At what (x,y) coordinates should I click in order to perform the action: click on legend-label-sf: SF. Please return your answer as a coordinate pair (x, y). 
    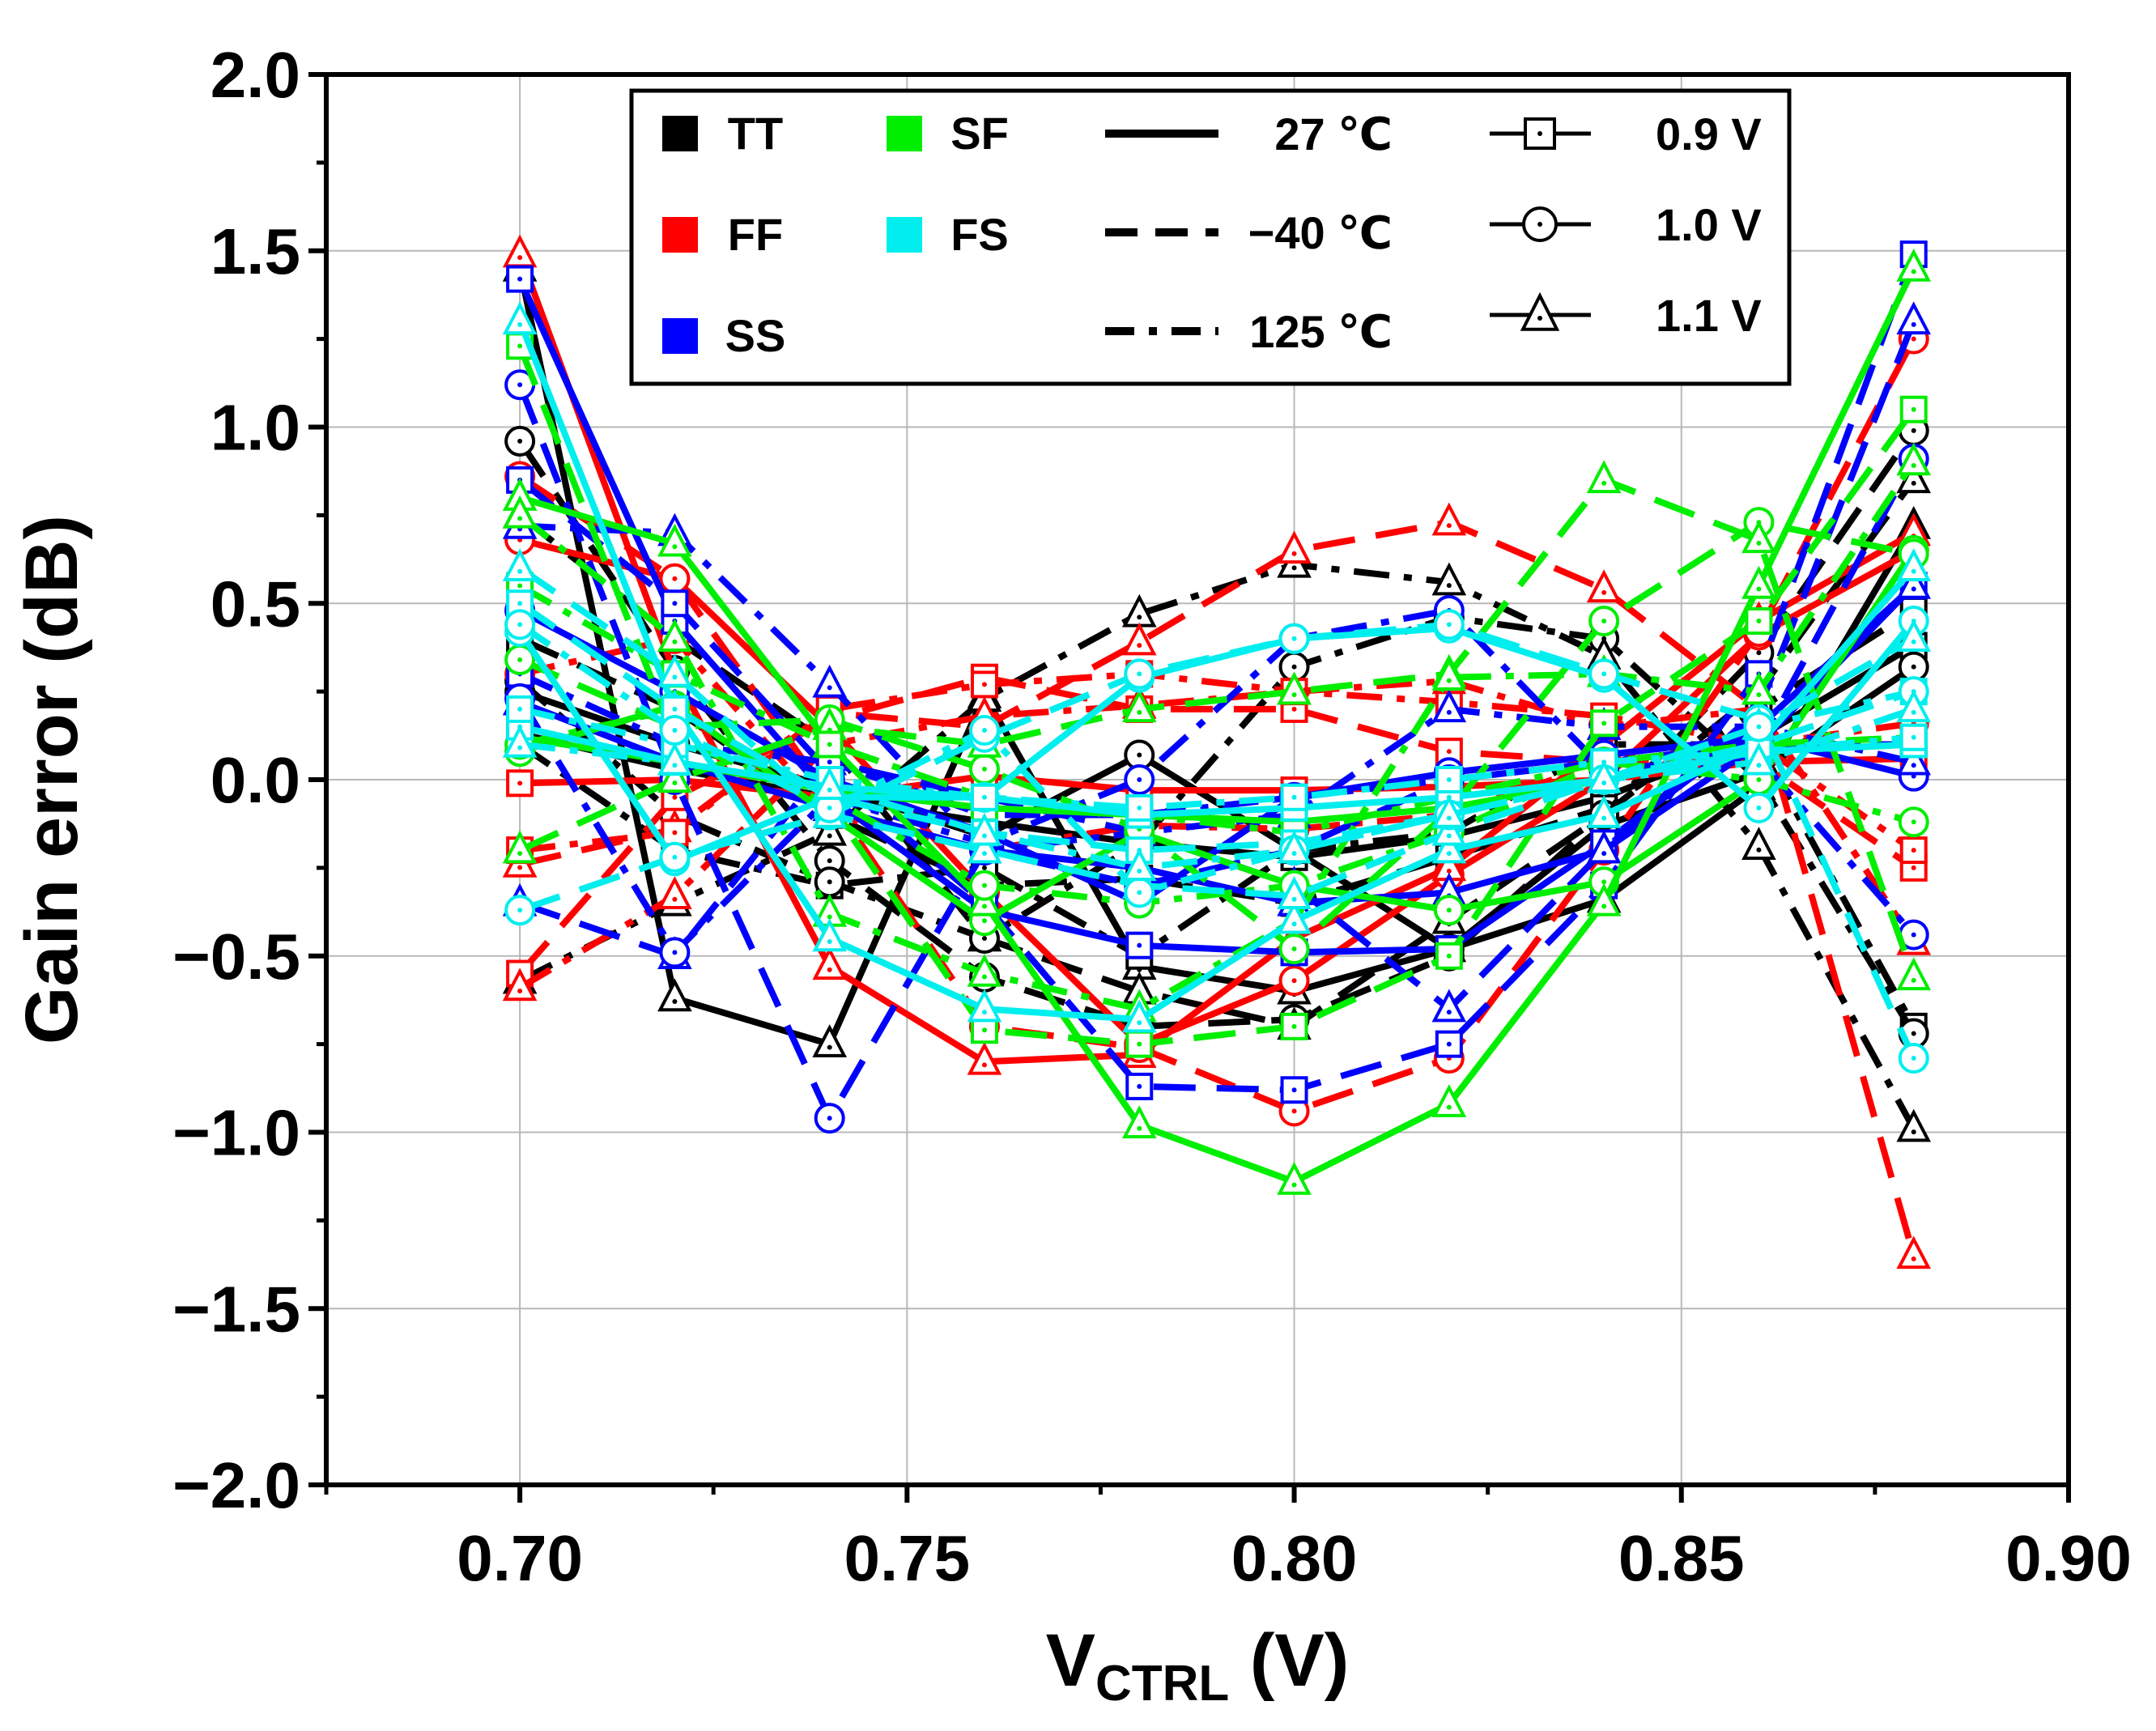
    Looking at the image, I should click on (979, 133).